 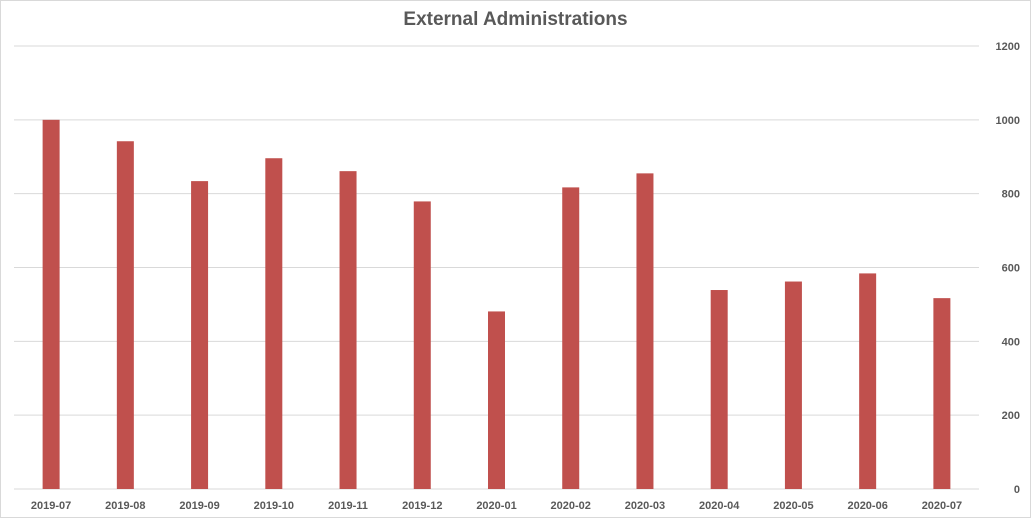 I want to click on x-tick-label: 2020-05, so click(x=793, y=506).